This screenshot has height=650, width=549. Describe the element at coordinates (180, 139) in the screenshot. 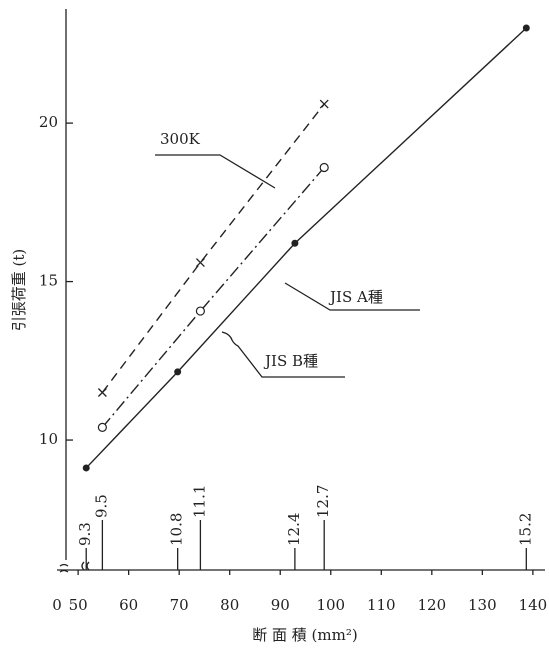

I see `series-label: 300K` at that location.